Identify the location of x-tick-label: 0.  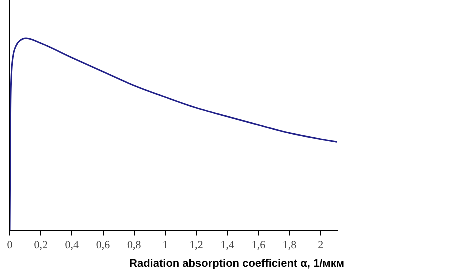
(10, 245).